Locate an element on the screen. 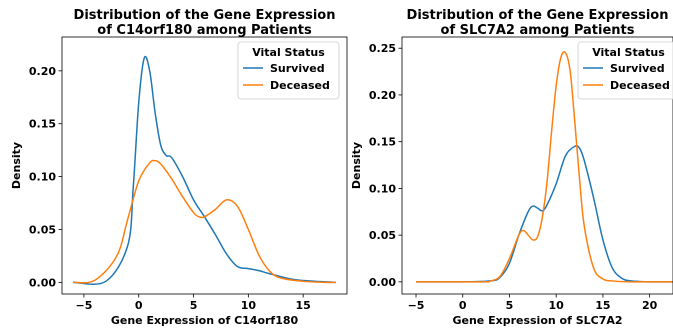 This screenshot has height=328, width=673. chart-2-legend-label-survived: Survived is located at coordinates (637, 68).